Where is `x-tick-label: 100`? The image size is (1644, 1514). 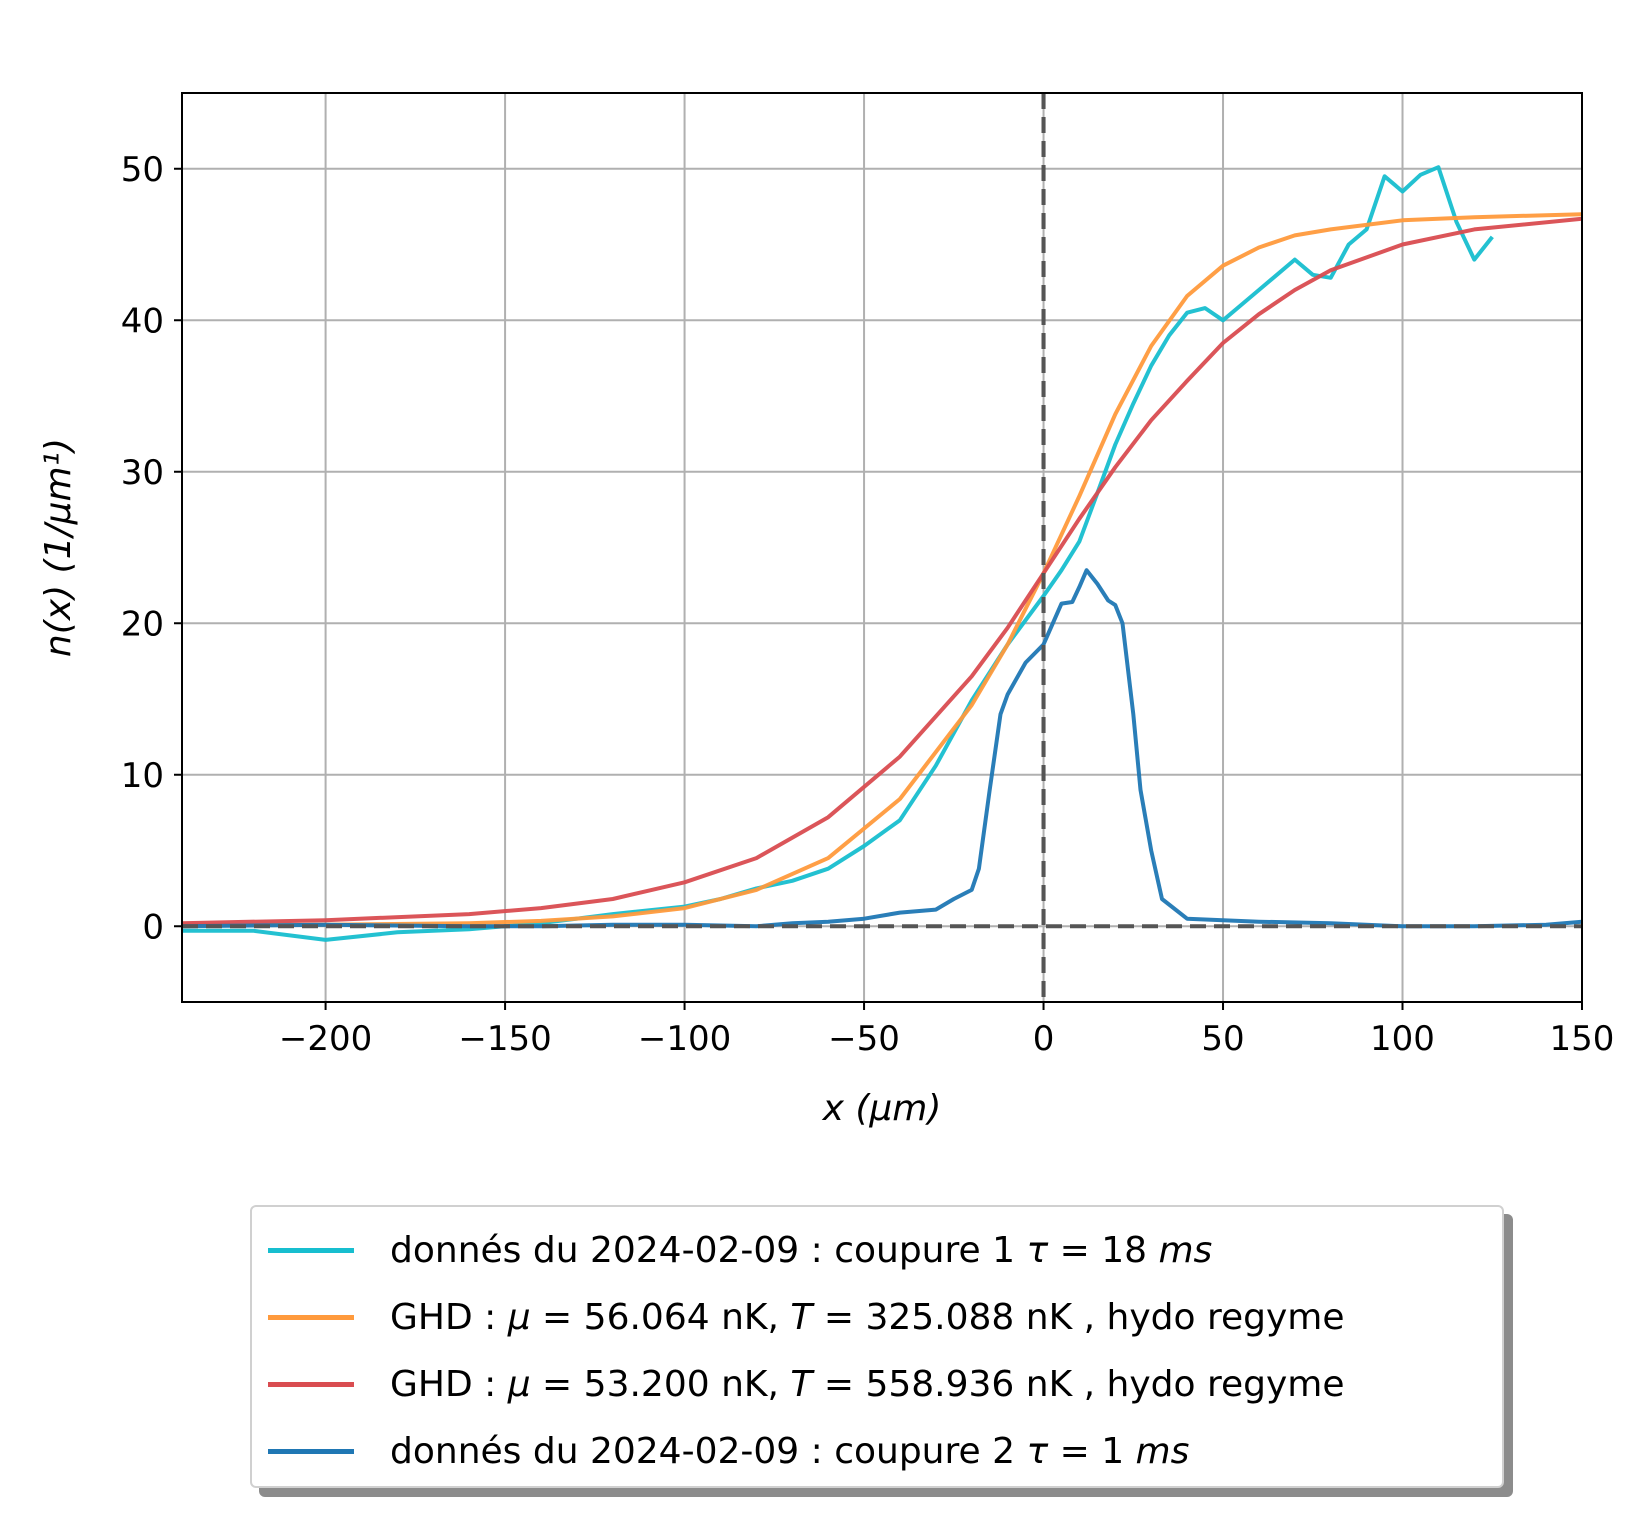 x-tick-label: 100 is located at coordinates (1402, 1039).